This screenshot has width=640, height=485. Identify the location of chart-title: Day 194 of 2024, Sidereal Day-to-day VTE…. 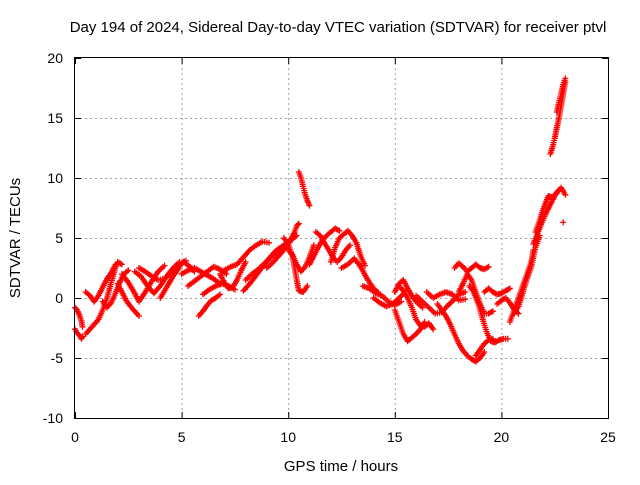
(338, 27).